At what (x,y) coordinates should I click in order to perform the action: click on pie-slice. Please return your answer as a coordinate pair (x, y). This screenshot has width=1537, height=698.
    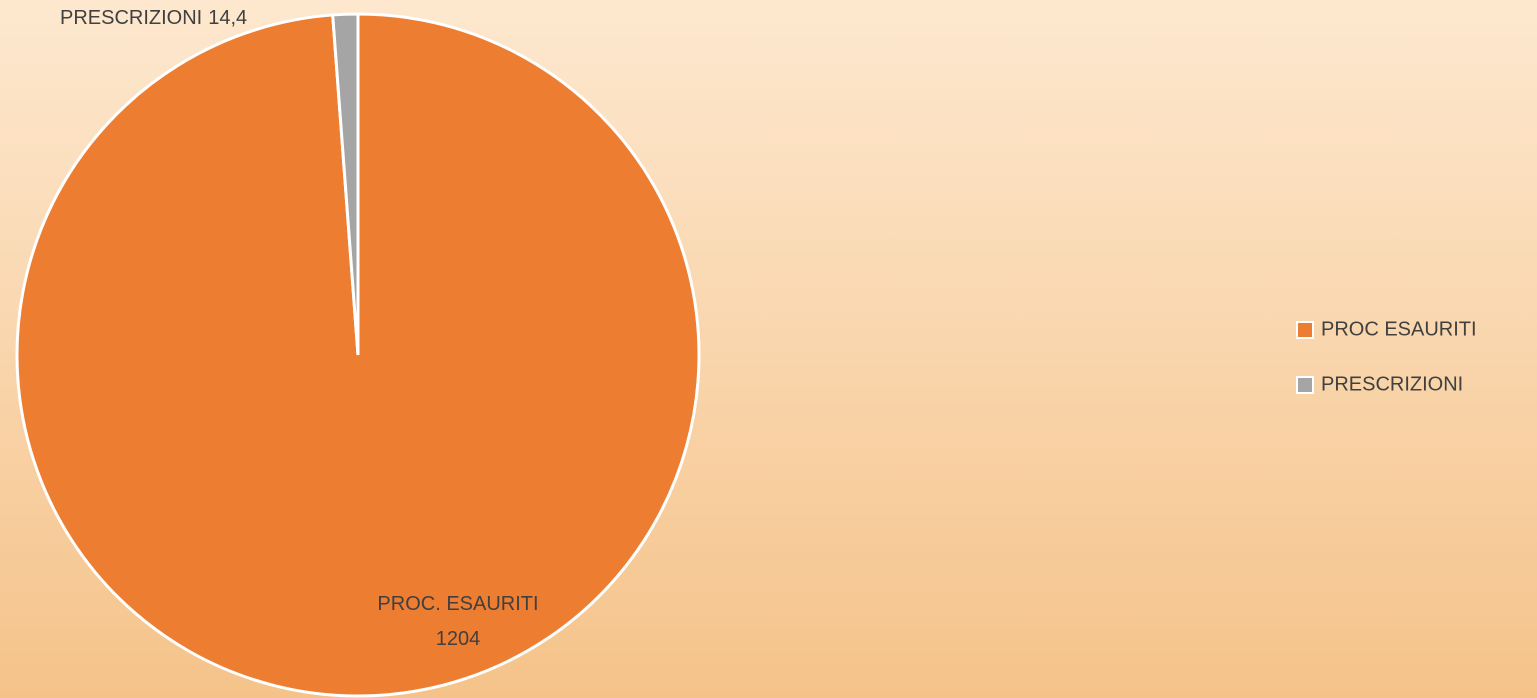
    Looking at the image, I should click on (345, 184).